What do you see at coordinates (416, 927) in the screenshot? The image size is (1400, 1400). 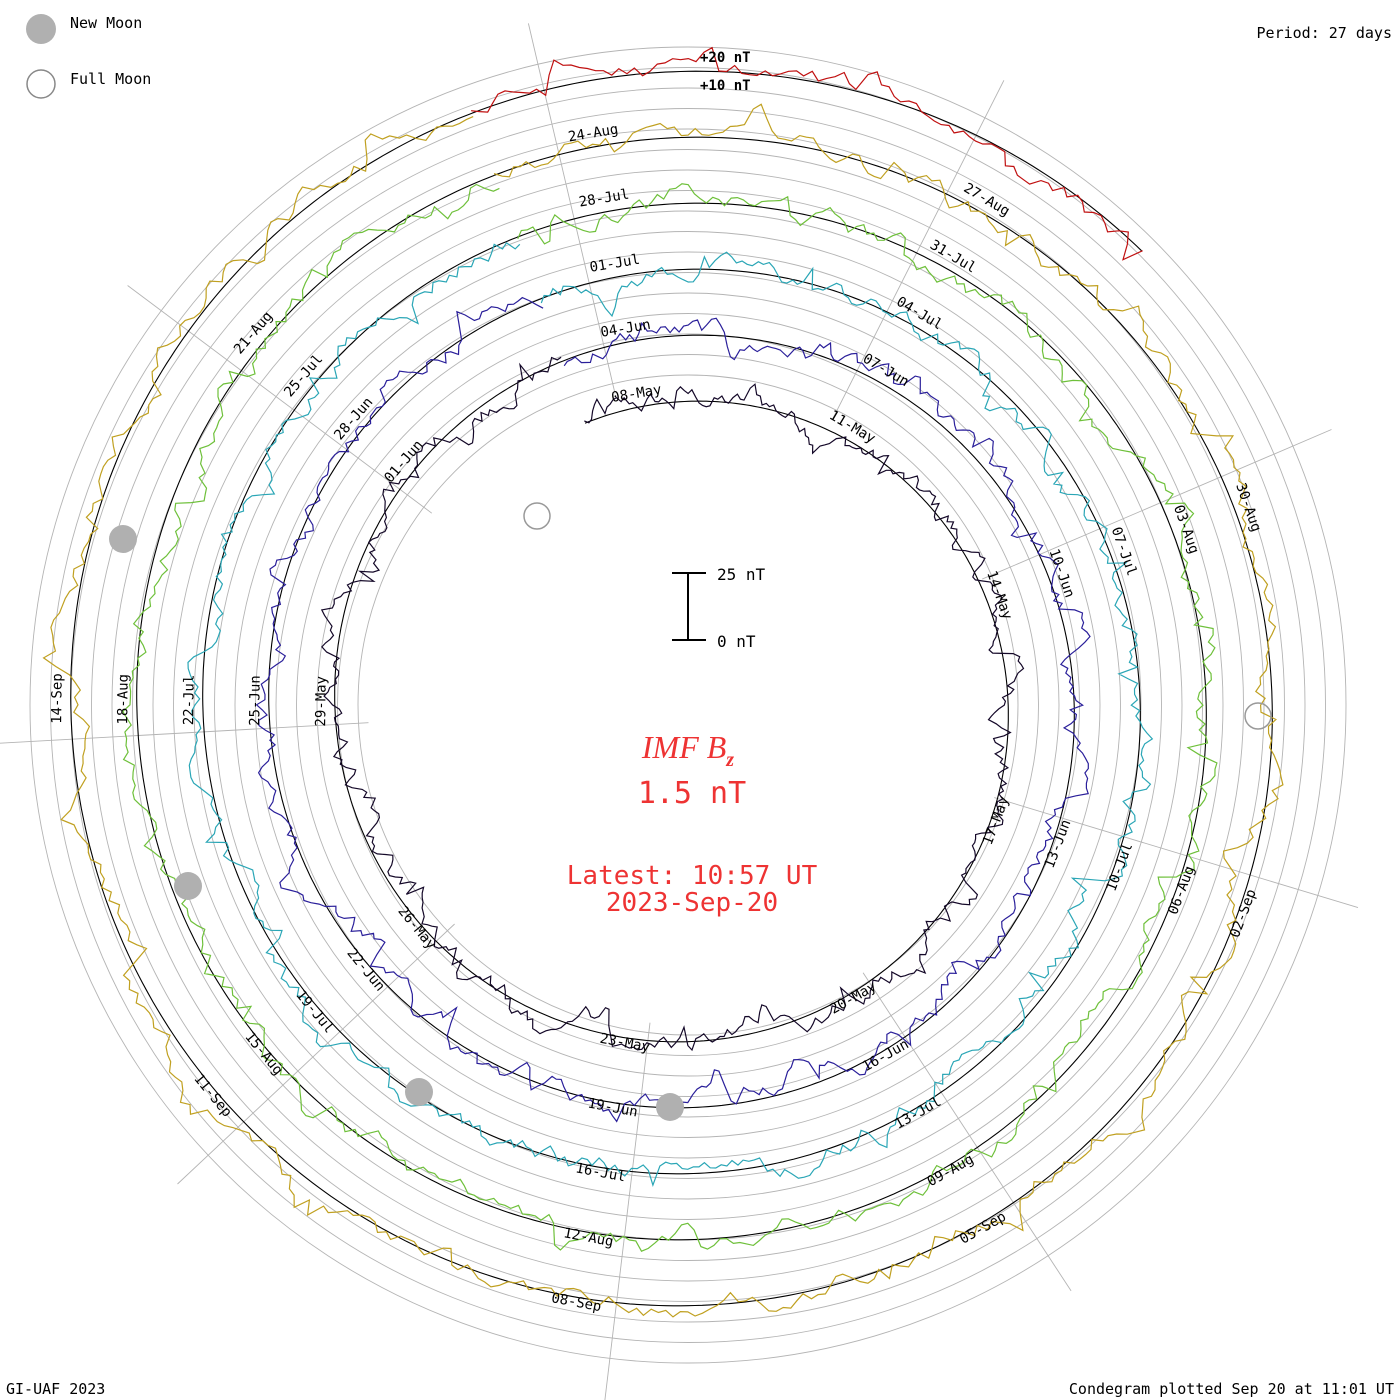 I see `date-label: 26-May` at bounding box center [416, 927].